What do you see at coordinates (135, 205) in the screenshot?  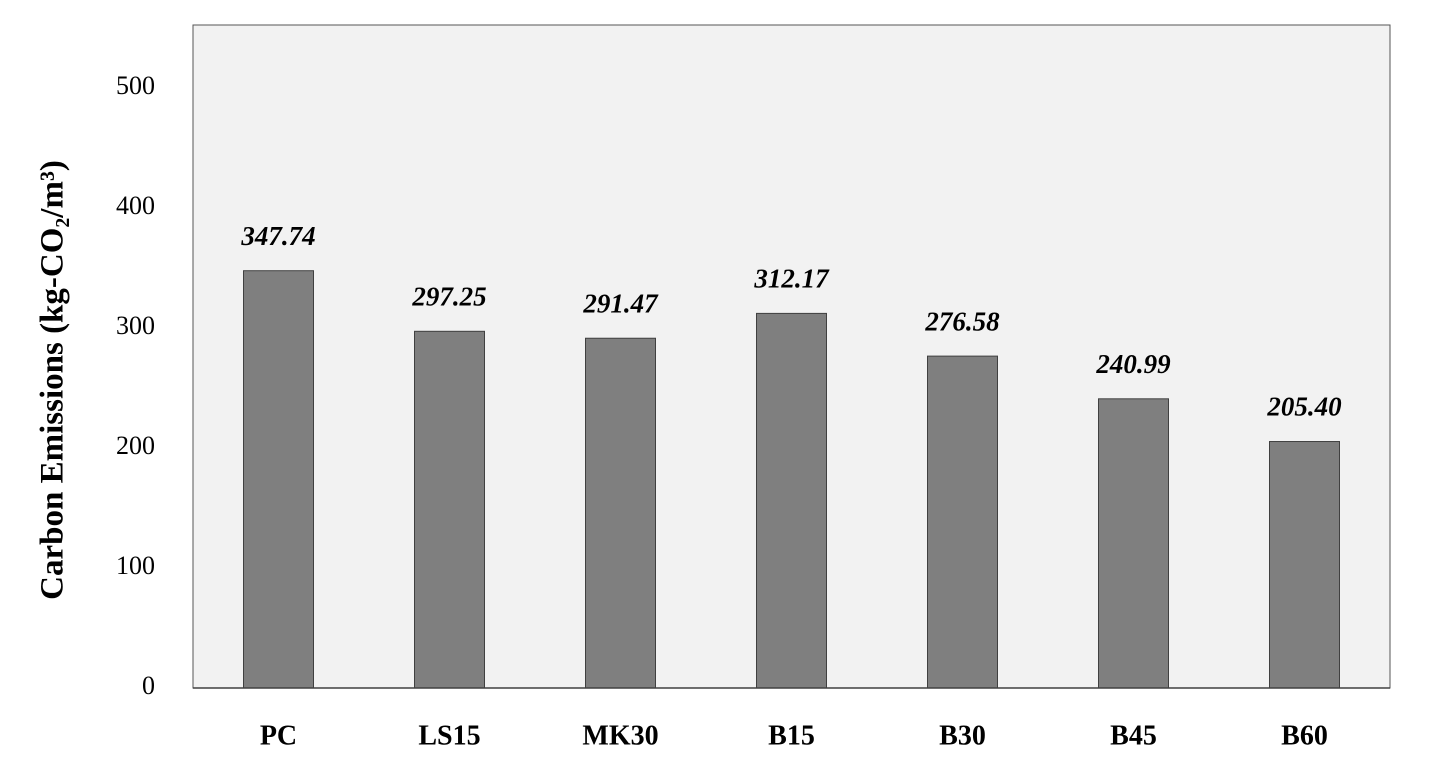 I see `y-tick-label: 400` at bounding box center [135, 205].